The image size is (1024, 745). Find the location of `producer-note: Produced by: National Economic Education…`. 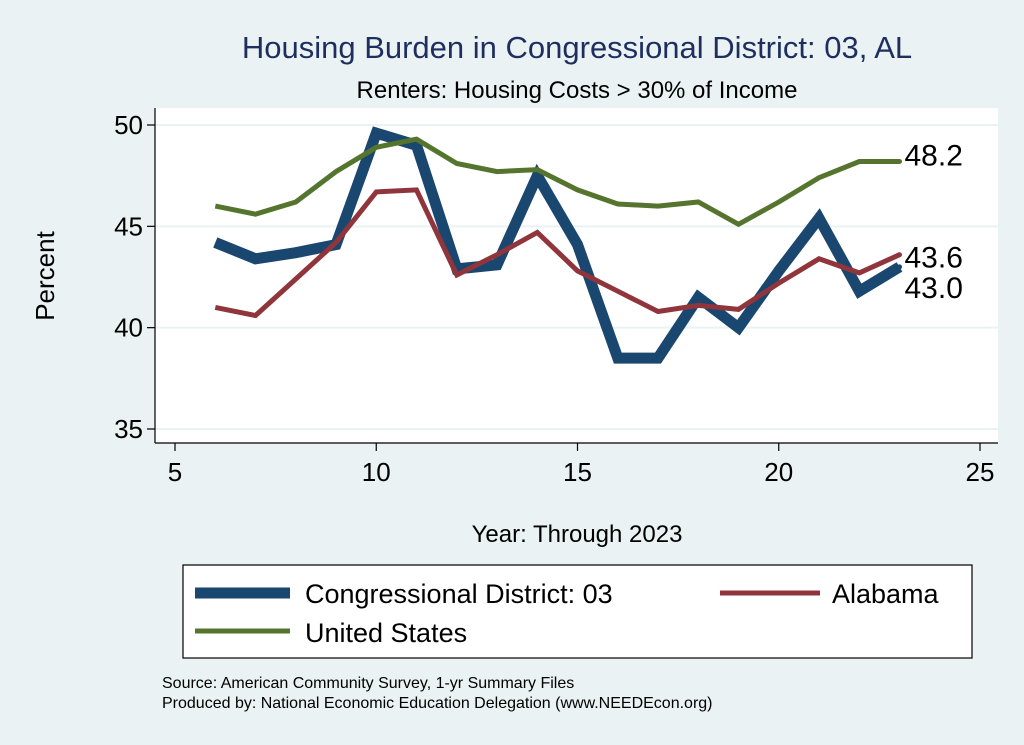

producer-note: Produced by: National Economic Education… is located at coordinates (437, 703).